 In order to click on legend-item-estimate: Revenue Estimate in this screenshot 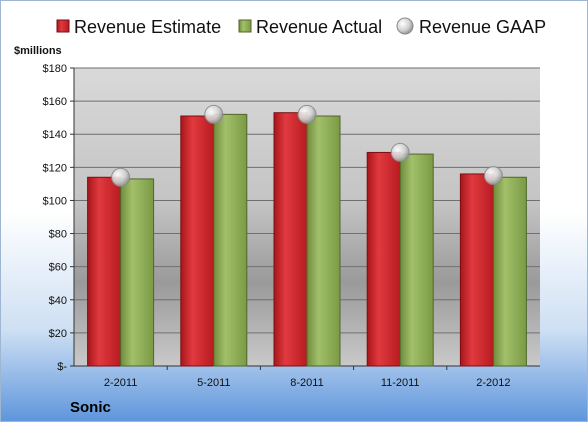, I will do `click(138, 27)`.